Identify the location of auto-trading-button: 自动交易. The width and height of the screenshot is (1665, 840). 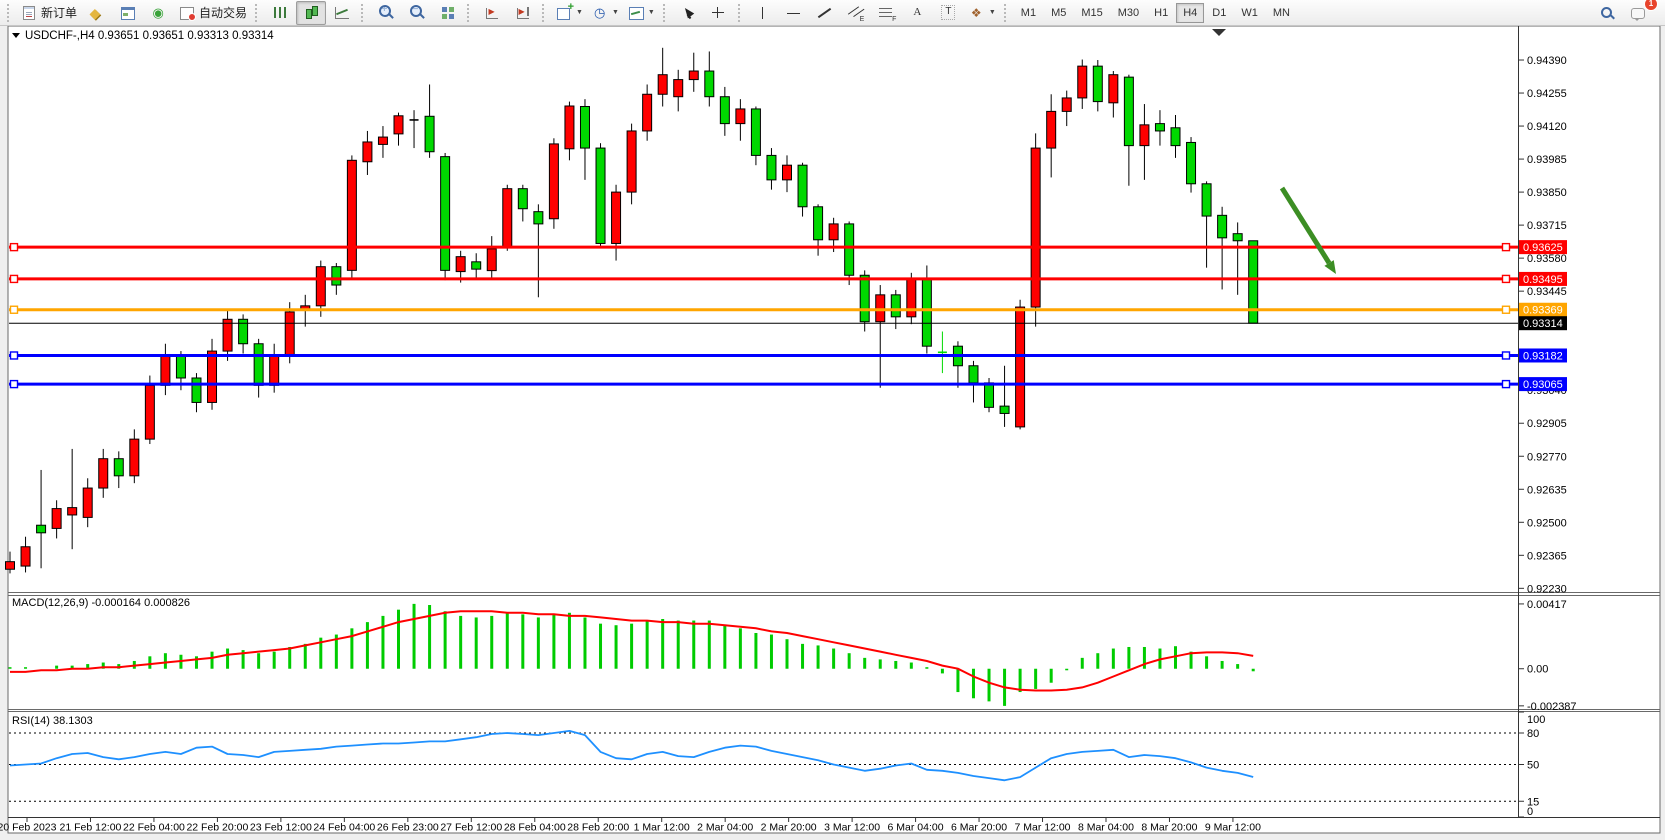
(213, 13).